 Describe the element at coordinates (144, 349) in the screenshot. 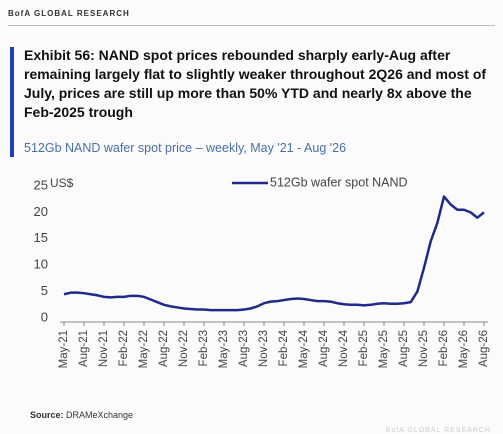

I see `x-tick-label: May-22` at that location.